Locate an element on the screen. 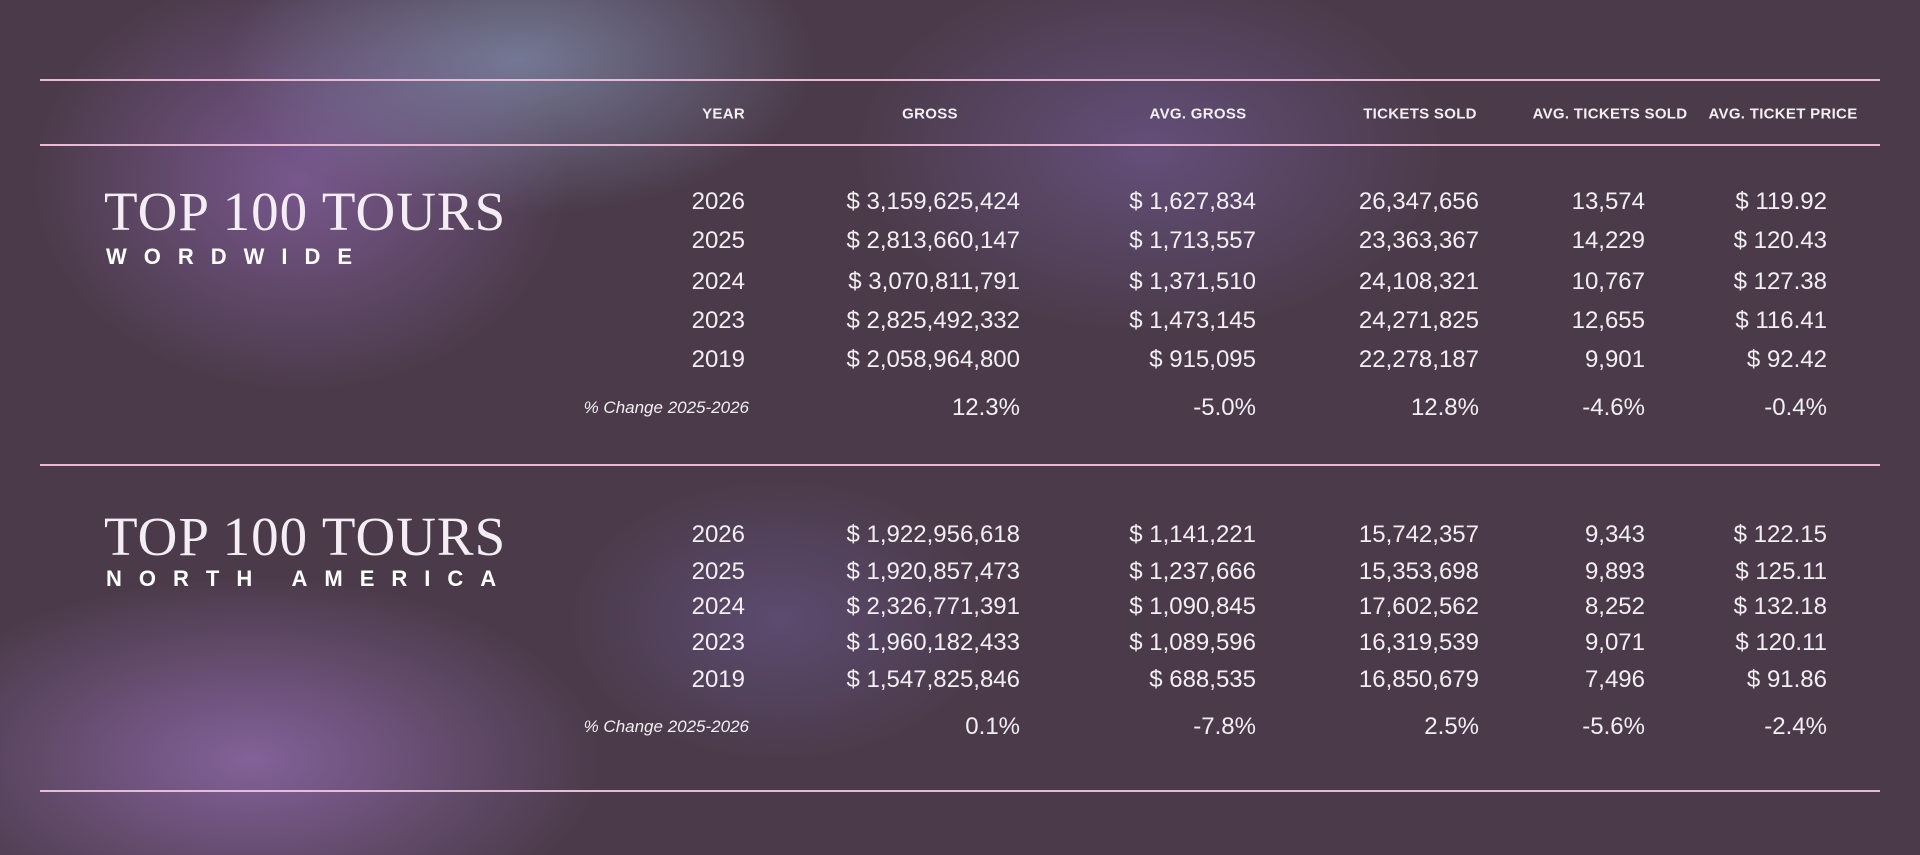 The height and width of the screenshot is (855, 1920). change-cell: -5.6% is located at coordinates (1613, 726).